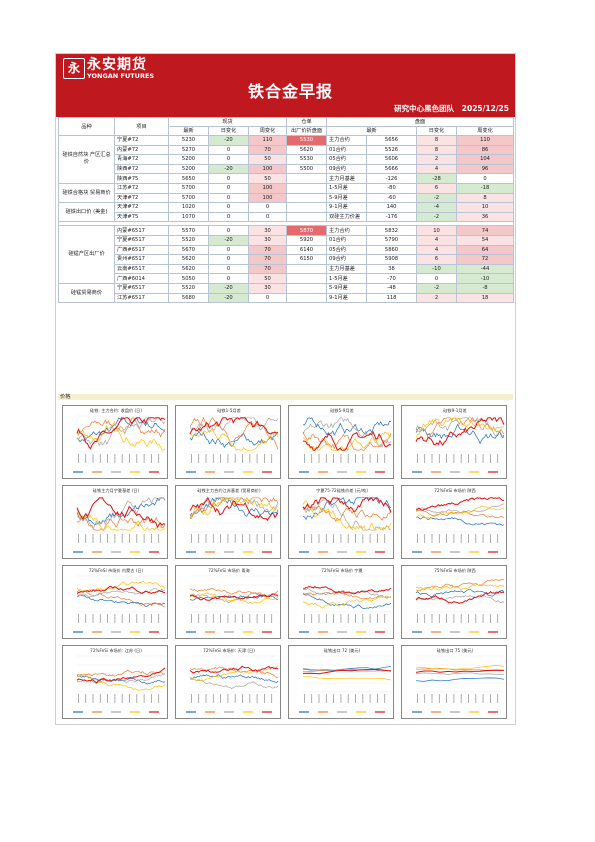  What do you see at coordinates (287, 298) in the screenshot?
I see `table-row: 江苏#6517 5680 -20 0 9-1月差 118 2 18` at bounding box center [287, 298].